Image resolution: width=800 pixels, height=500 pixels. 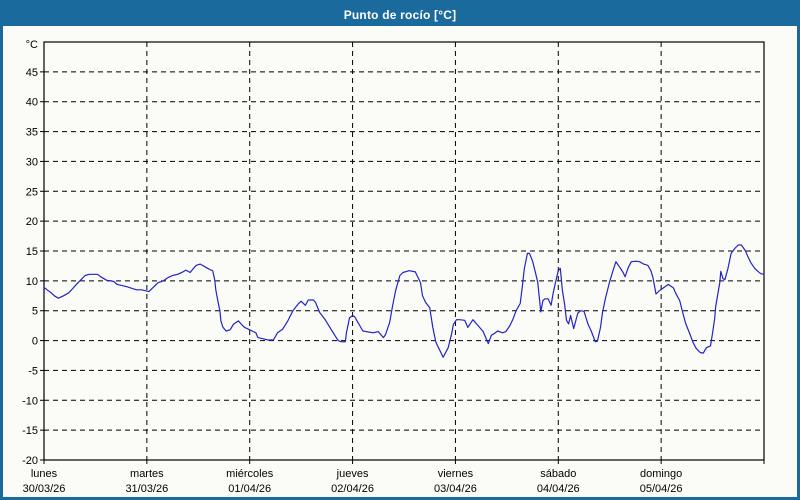 I want to click on y-tick-label: 35, so click(x=32, y=133).